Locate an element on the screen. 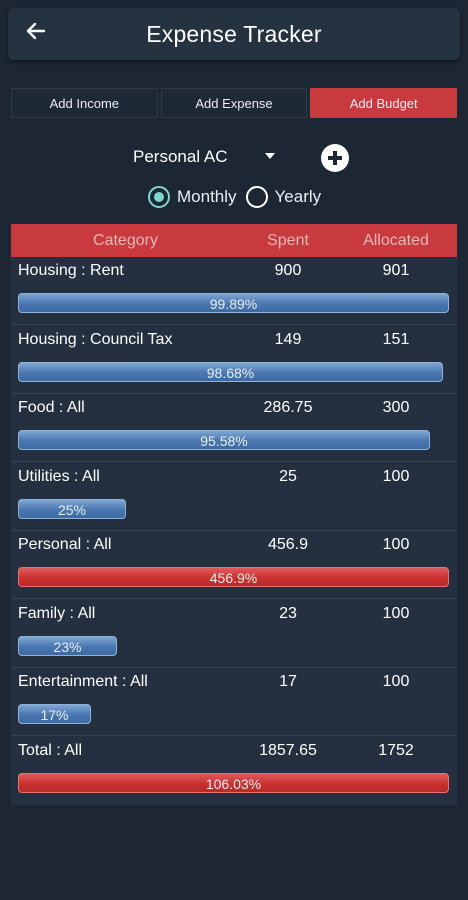  budget-progress-bar: 456.9% is located at coordinates (233, 577).